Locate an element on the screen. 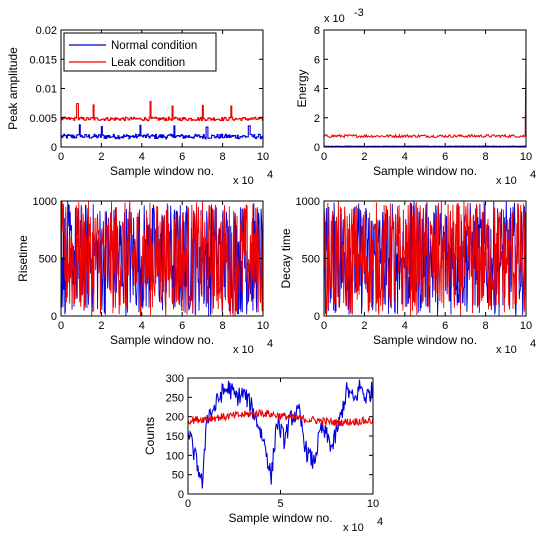 The width and height of the screenshot is (550, 542). x-axis-label-risetime: Sample window no. is located at coordinates (162, 340).